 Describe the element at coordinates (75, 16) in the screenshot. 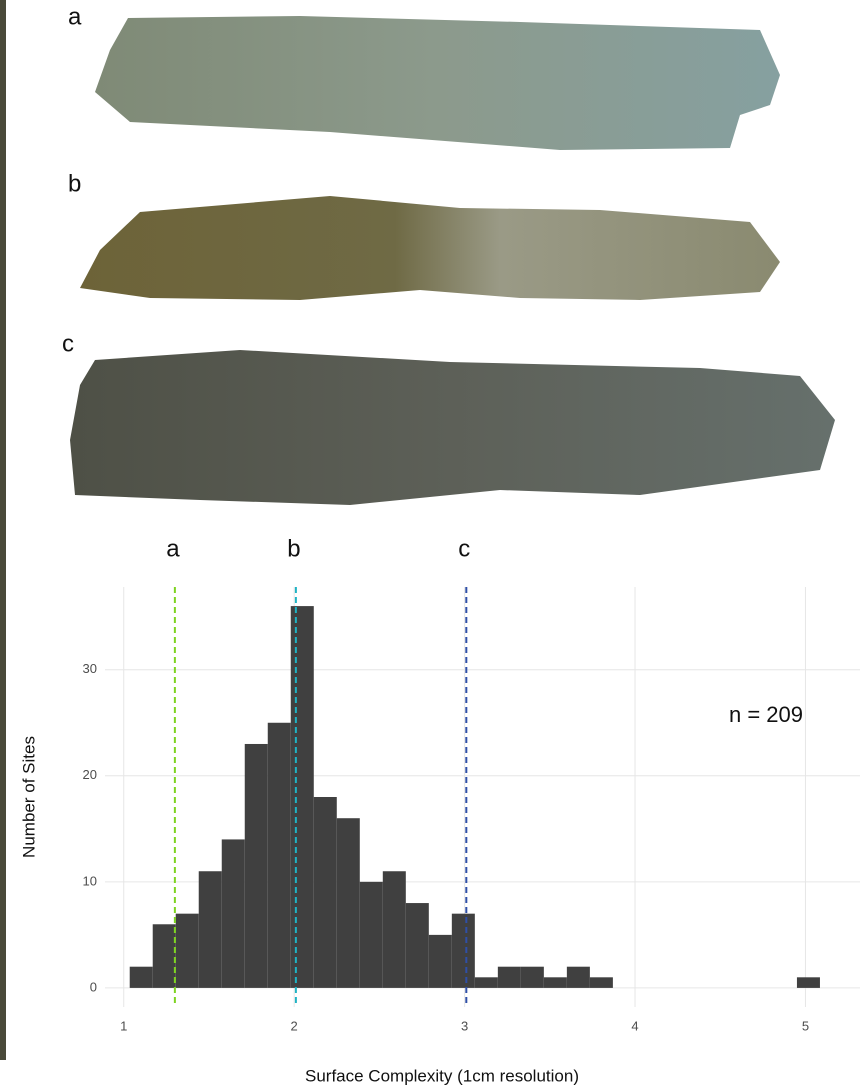

I see `panel-label: a` at that location.